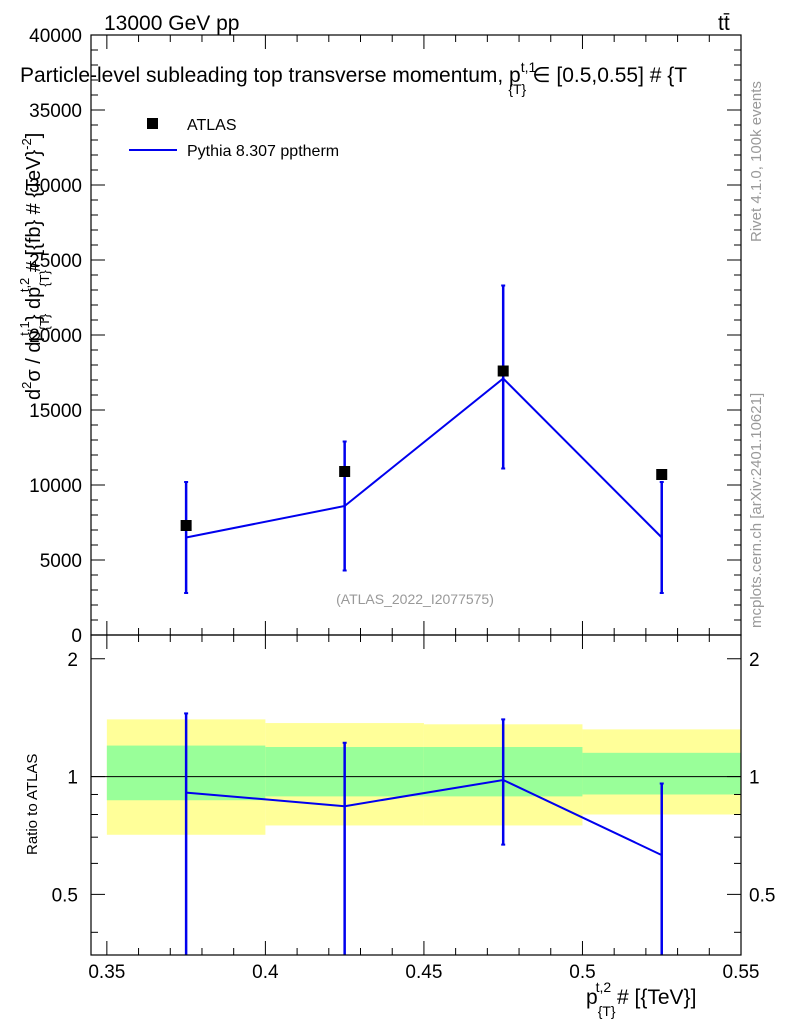 The width and height of the screenshot is (786, 1024). Describe the element at coordinates (641, 999) in the screenshot. I see `x-axis-label: p{T}t,2 # [{TeV}]` at that location.